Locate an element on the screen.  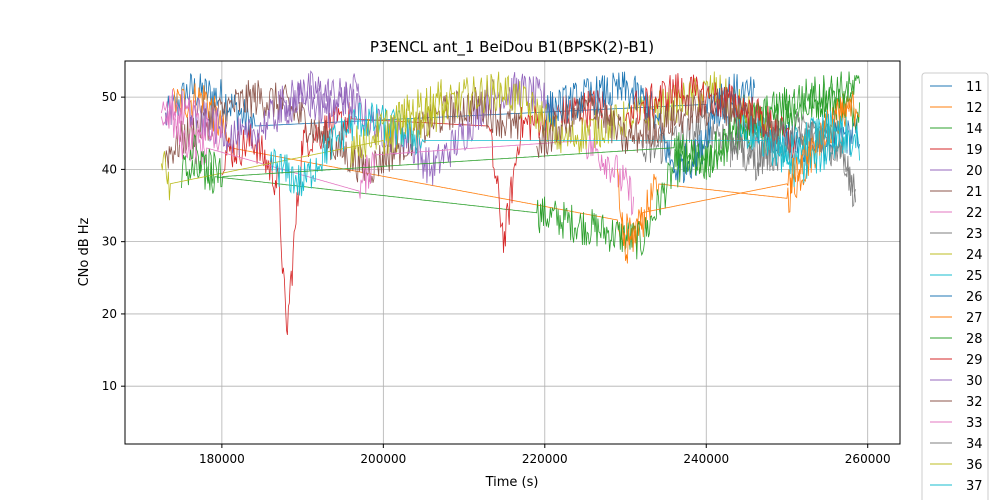
legend-label-37: 37 is located at coordinates (974, 486).